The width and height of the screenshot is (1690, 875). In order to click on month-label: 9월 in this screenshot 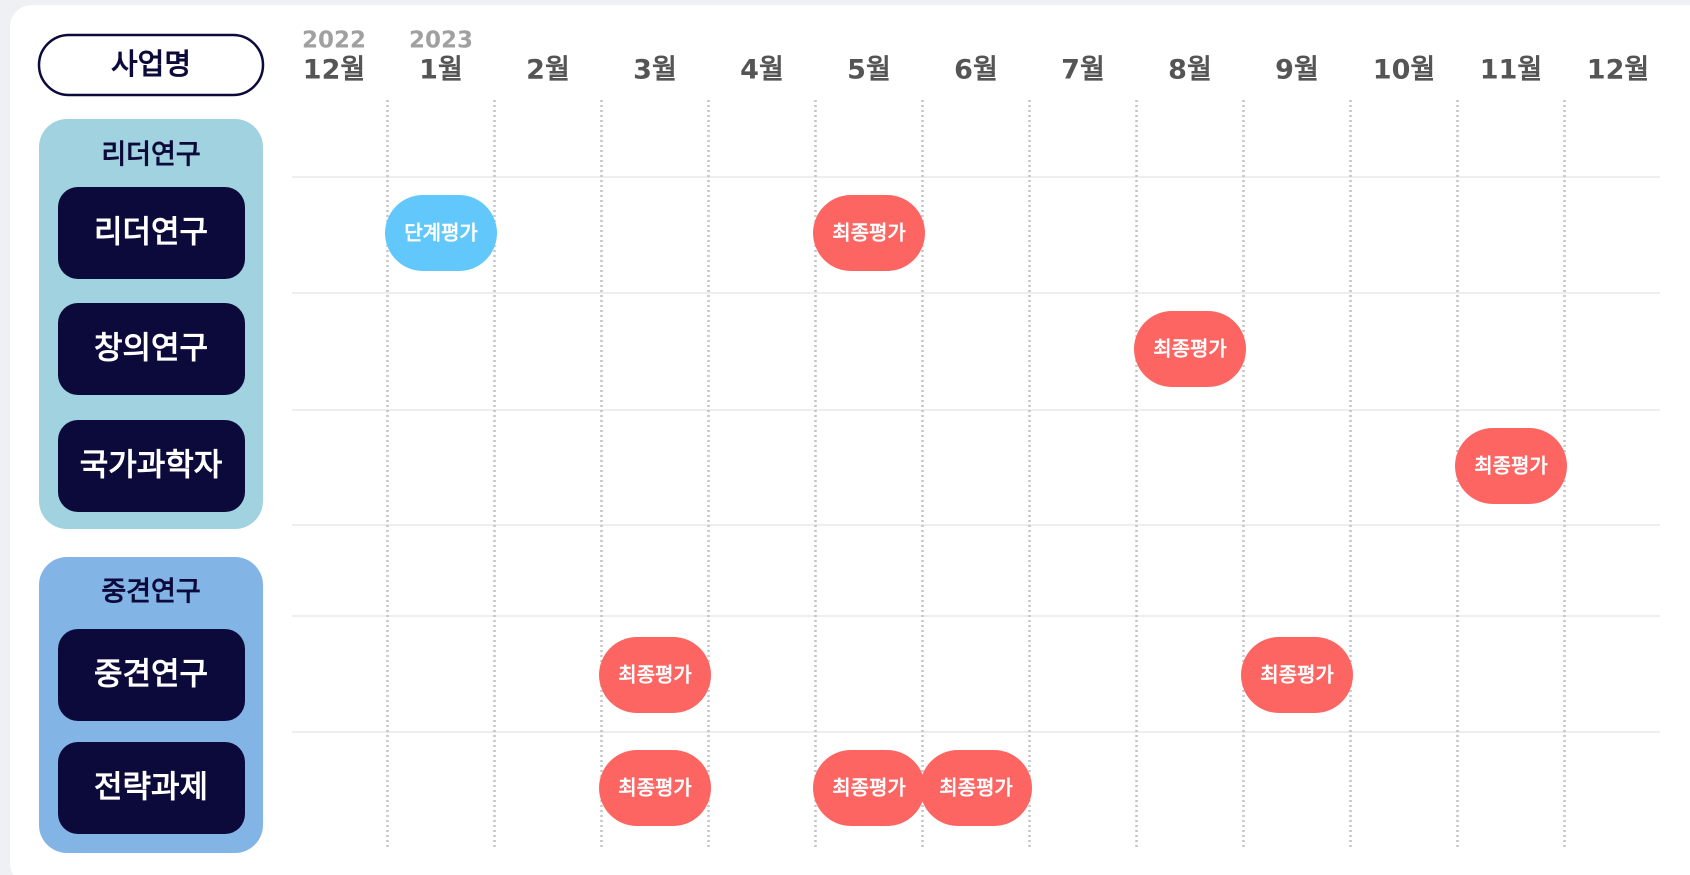, I will do `click(1297, 70)`.